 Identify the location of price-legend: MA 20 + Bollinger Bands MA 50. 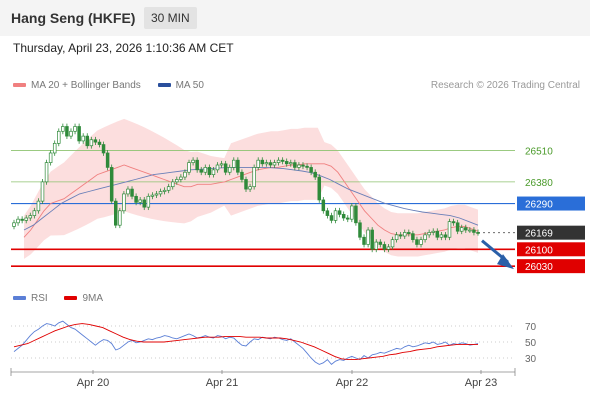
(115, 85).